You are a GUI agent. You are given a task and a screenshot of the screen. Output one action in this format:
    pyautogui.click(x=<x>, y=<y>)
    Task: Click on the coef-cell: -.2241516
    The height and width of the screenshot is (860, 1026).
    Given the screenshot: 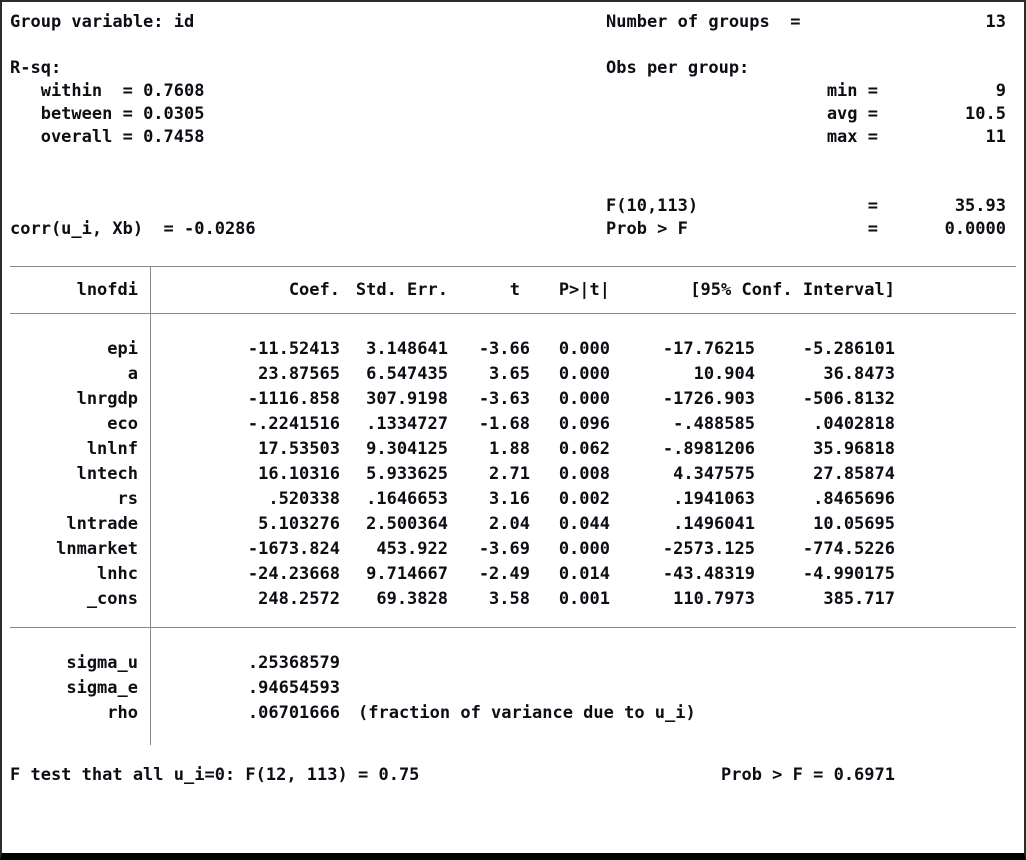 What is the action you would take?
    pyautogui.click(x=293, y=423)
    